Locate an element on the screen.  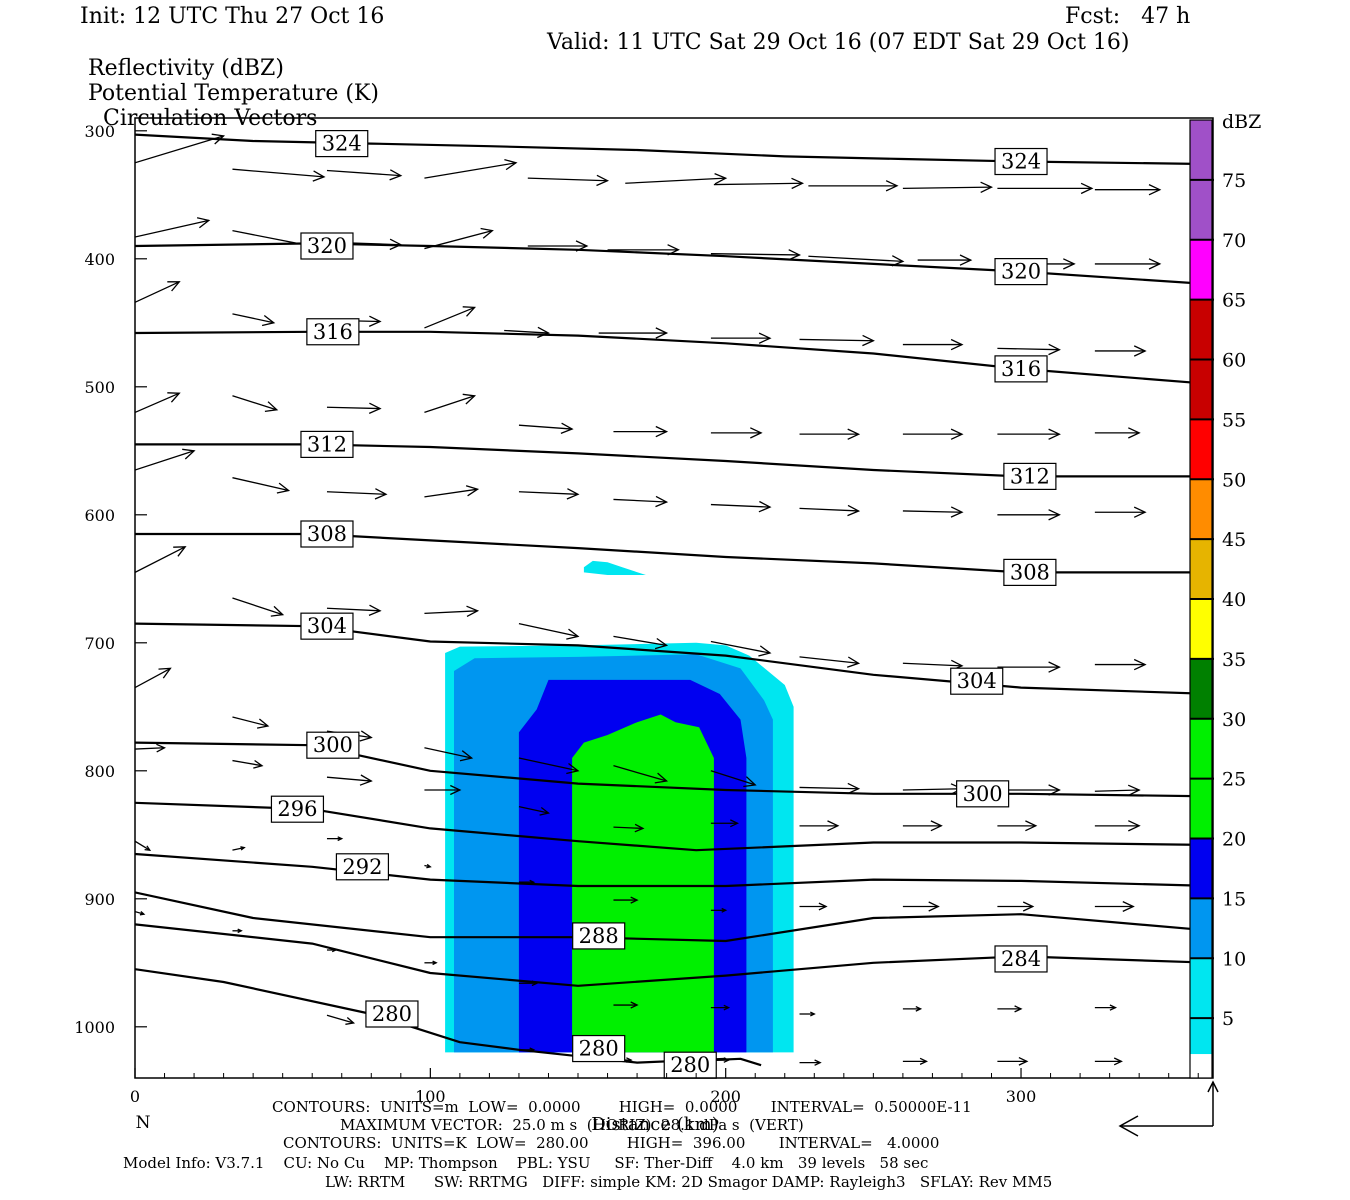
colorbar-tick-label: 40 is located at coordinates (1234, 600).